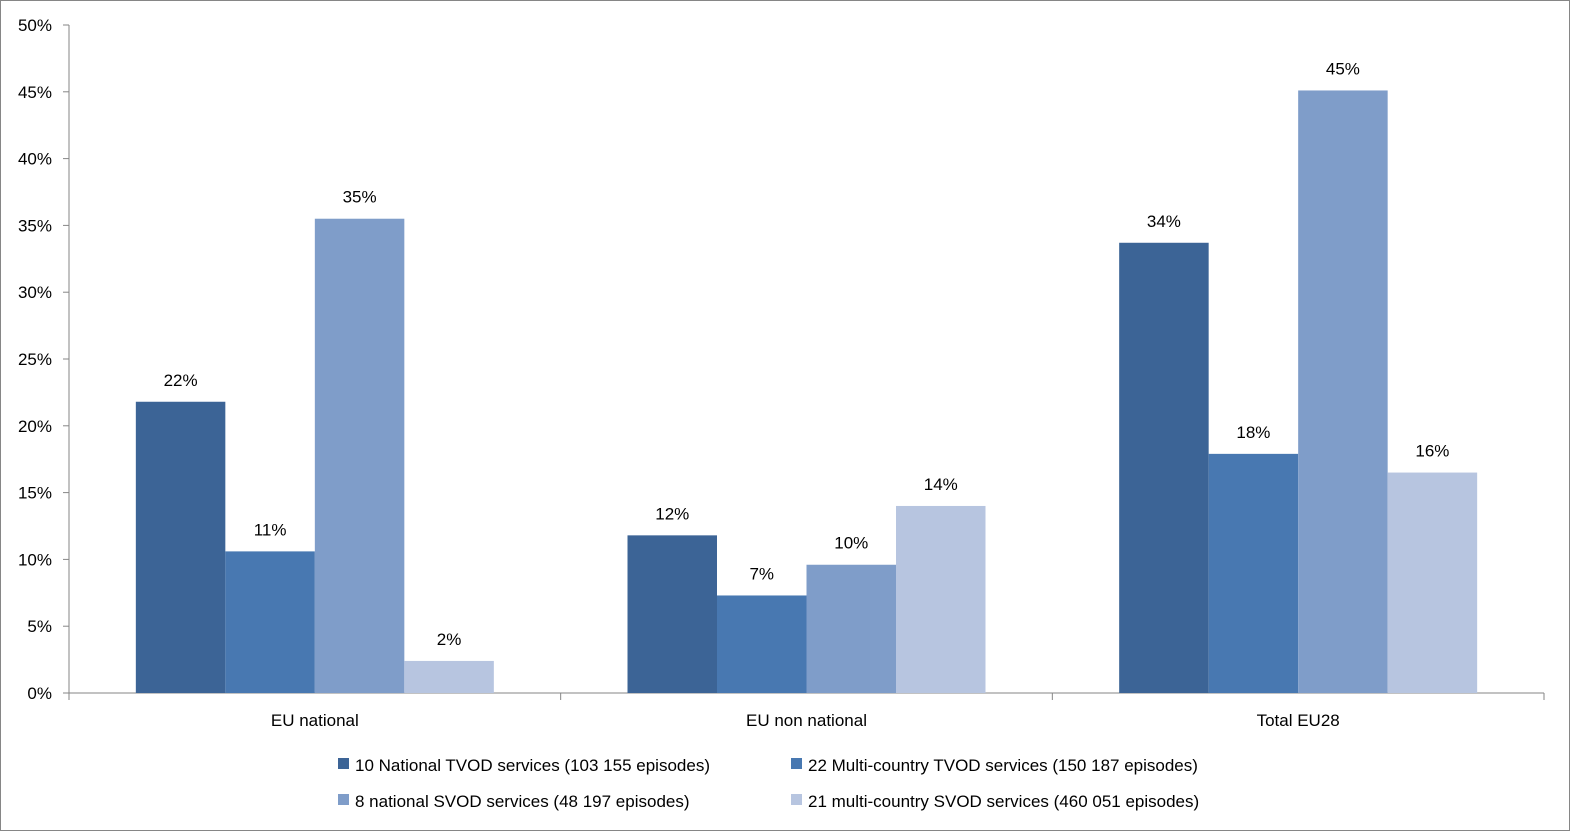 This screenshot has height=831, width=1570. I want to click on y-tick-label: 20%, so click(35, 426).